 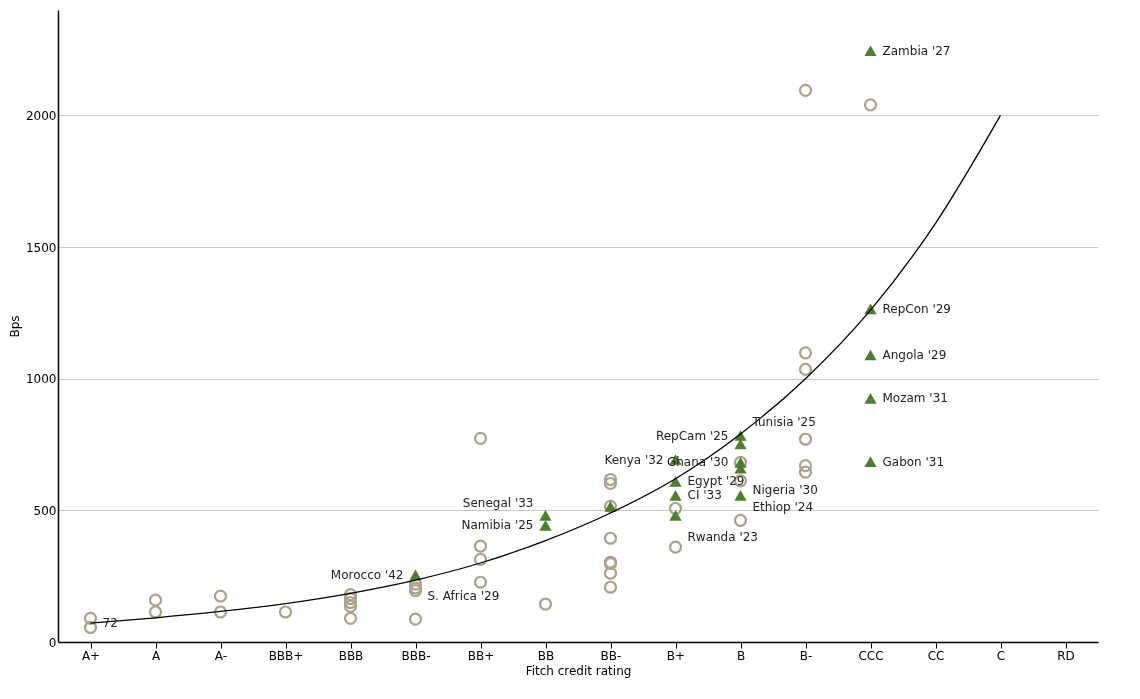 What do you see at coordinates (41, 379) in the screenshot?
I see `y-tick-label: 1000` at bounding box center [41, 379].